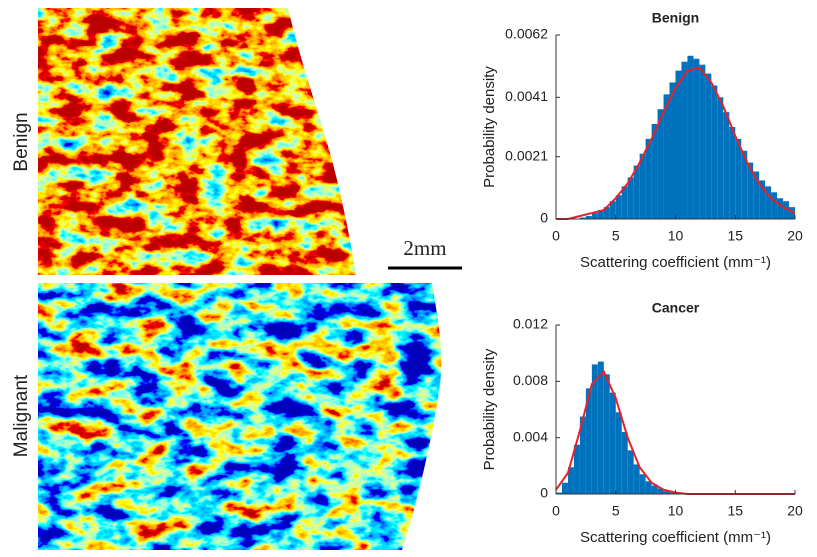 This screenshot has width=817, height=557. I want to click on y-tick-label: 0.004, so click(530, 436).